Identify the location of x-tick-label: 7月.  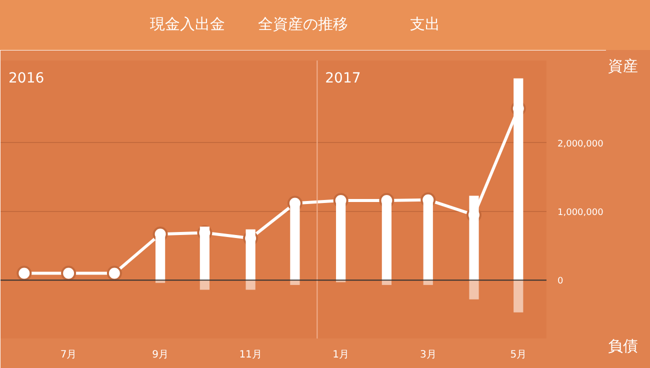
(68, 355).